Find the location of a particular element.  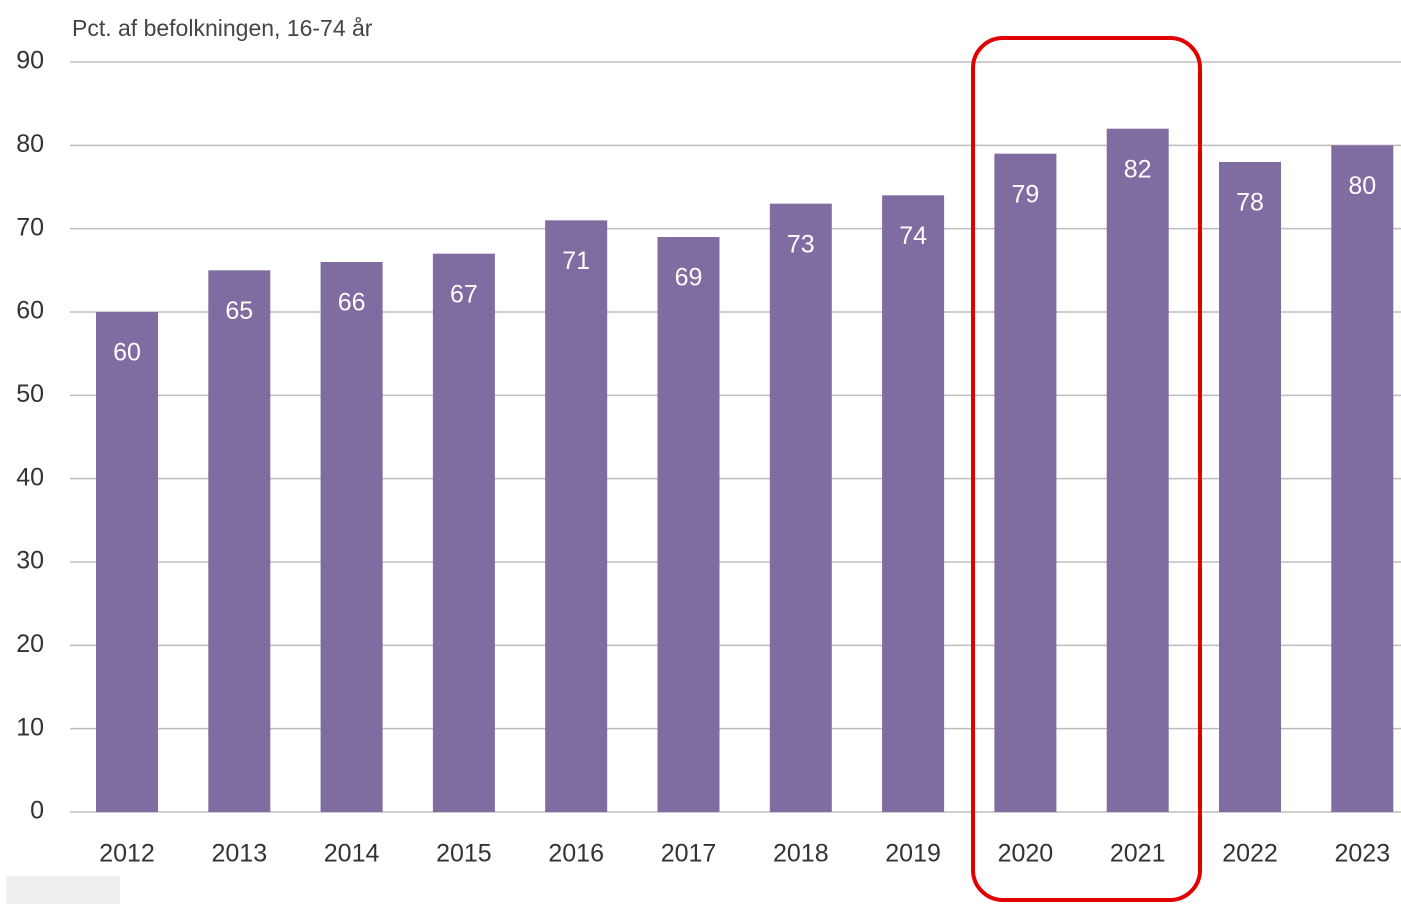

value-label: 78 is located at coordinates (1250, 203).